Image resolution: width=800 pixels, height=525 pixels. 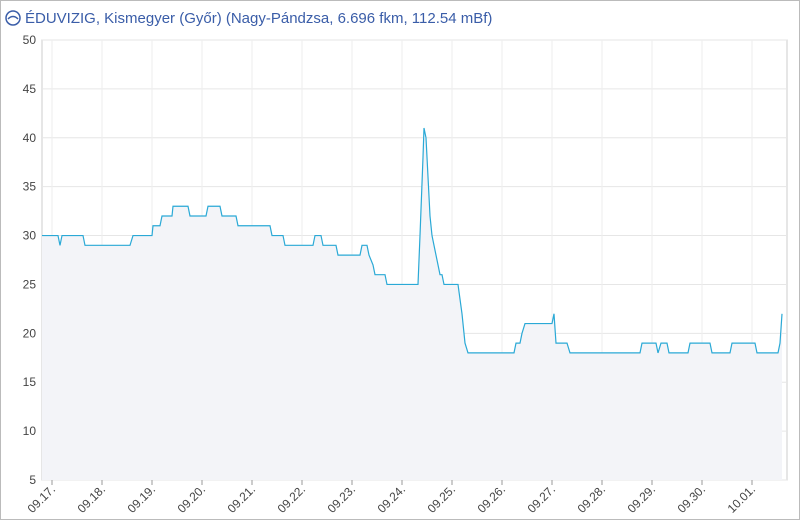 What do you see at coordinates (30, 382) in the screenshot?
I see `y-tick-label: 15` at bounding box center [30, 382].